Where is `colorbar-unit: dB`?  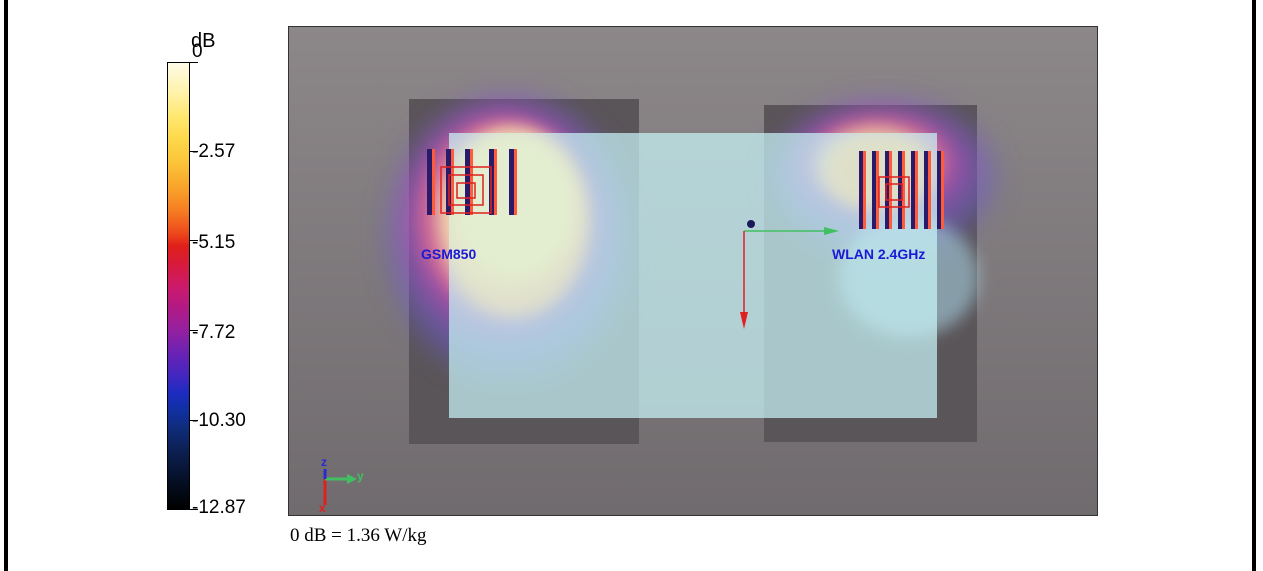 colorbar-unit: dB is located at coordinates (203, 41).